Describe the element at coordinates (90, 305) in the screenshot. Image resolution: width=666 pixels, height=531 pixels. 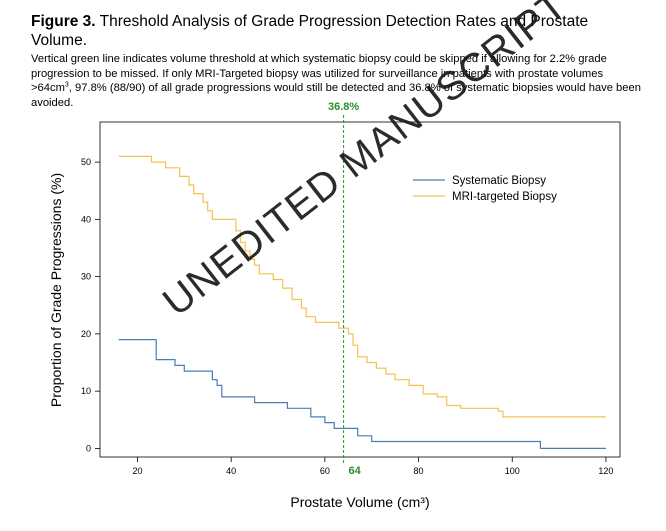
I see `y-axis-ticks: 0 10 20 30 40 50` at that location.